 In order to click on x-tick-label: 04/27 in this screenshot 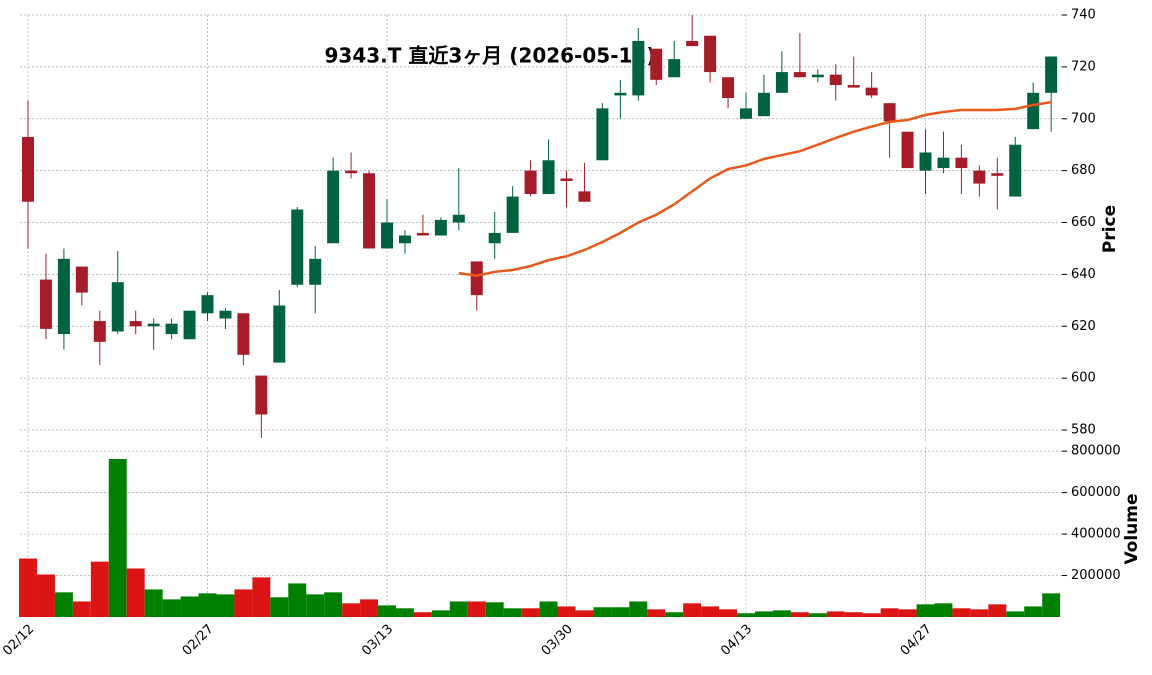, I will do `click(916, 640)`.